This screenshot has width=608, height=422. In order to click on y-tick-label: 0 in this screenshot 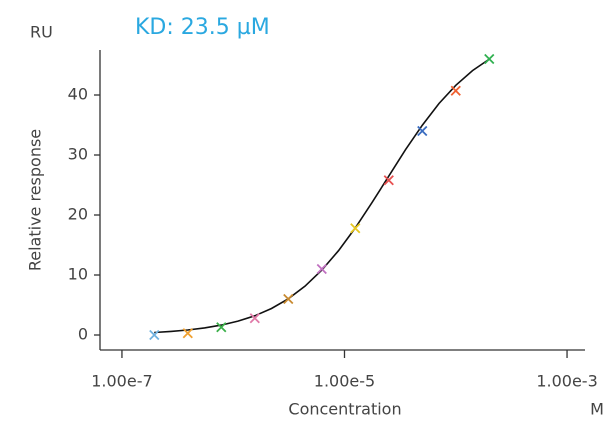, I will do `click(83, 334)`.